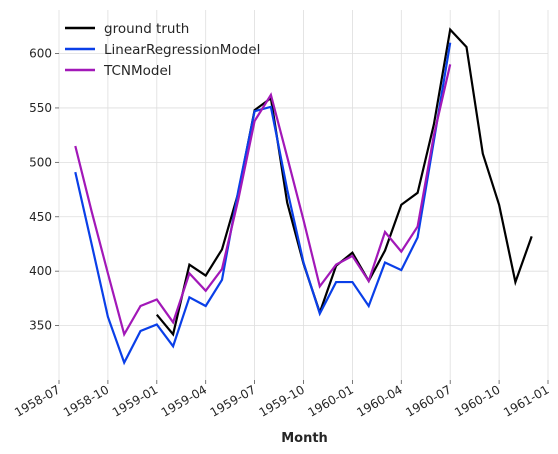 This screenshot has height=454, width=558. I want to click on legend-label-0: ground truth, so click(146, 29).